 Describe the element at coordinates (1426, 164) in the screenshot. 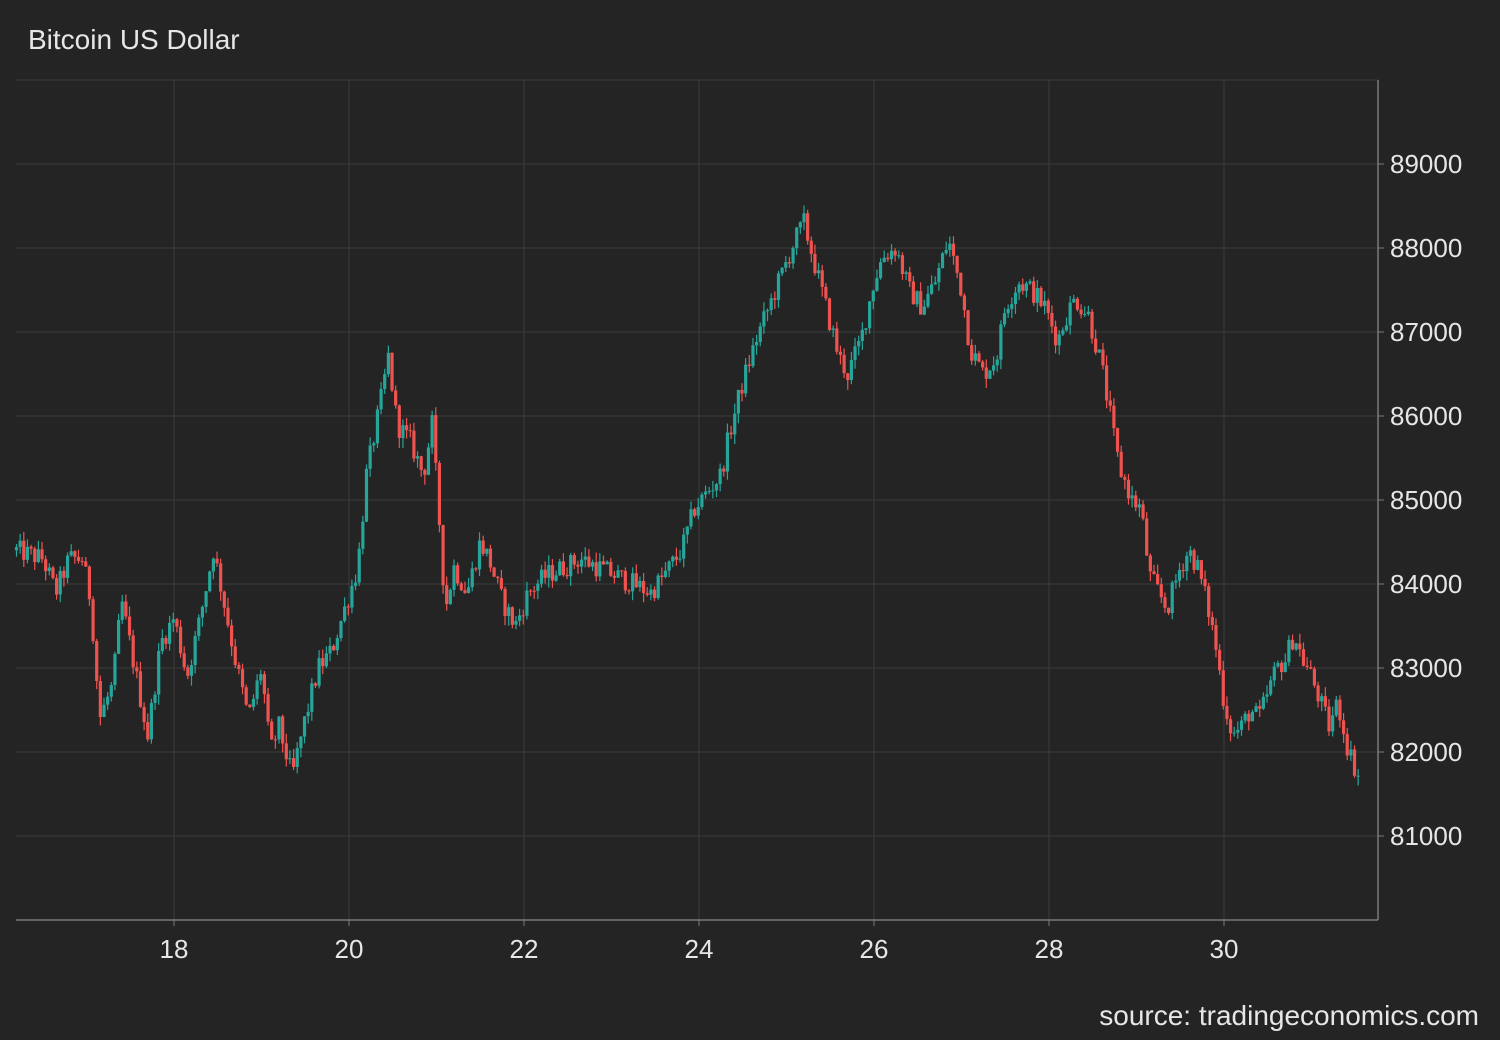

I see `y-tick-label: 89000` at that location.